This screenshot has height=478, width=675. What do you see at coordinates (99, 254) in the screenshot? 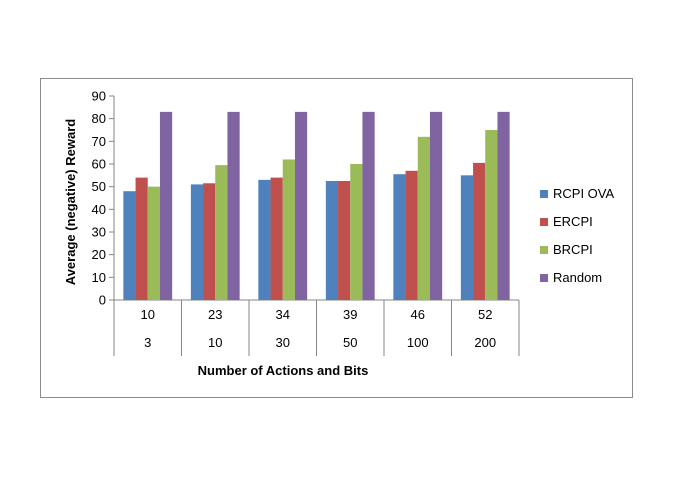
I see `y-tick-label: 20` at bounding box center [99, 254].